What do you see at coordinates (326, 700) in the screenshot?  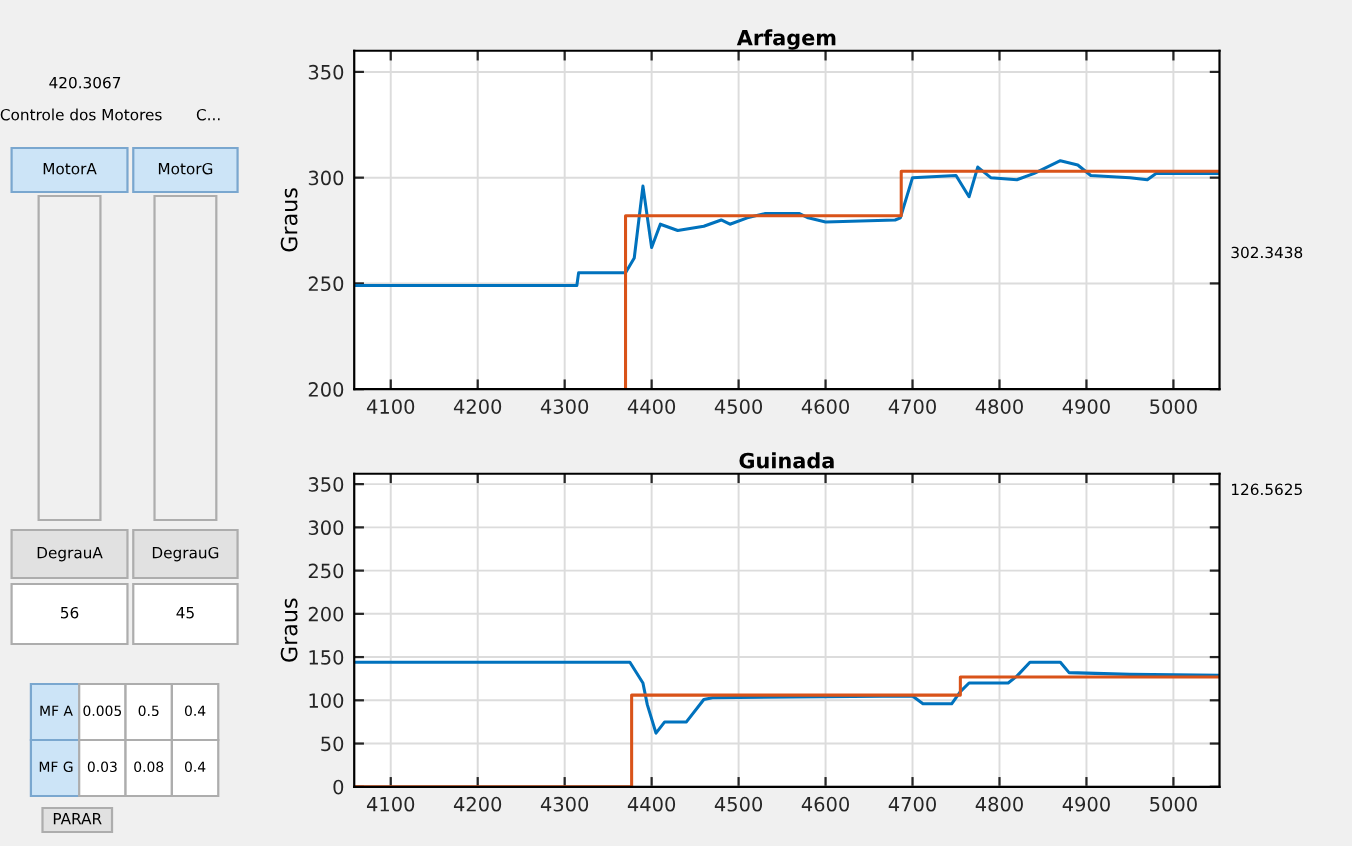 I see `y-tick-label: 100` at bounding box center [326, 700].